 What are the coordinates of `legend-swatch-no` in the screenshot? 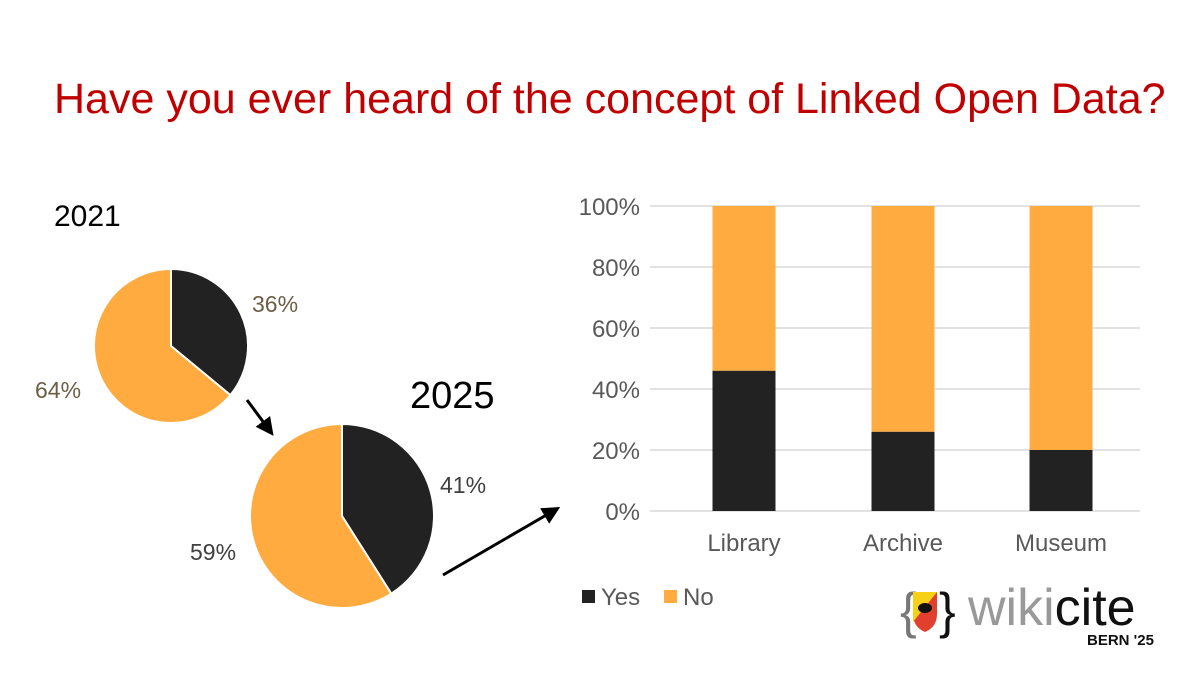 It's located at (670, 596).